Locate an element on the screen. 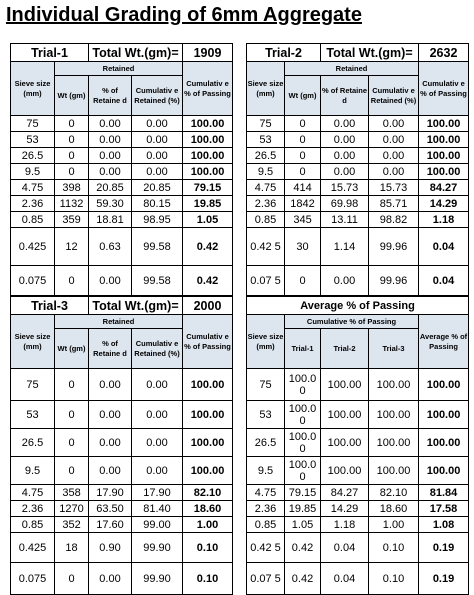 The height and width of the screenshot is (595, 474). total-weight-value: 1909 is located at coordinates (208, 52).